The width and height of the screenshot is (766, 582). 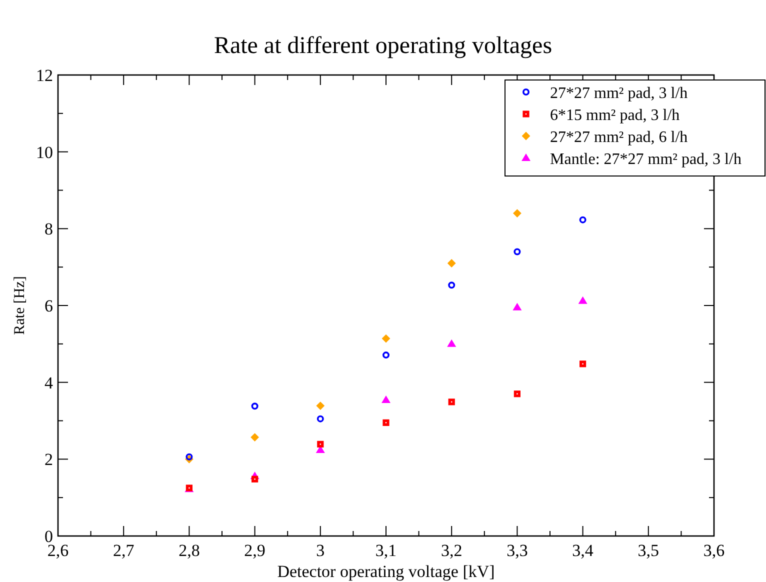 What do you see at coordinates (48, 460) in the screenshot?
I see `y-tick-label: 2` at bounding box center [48, 460].